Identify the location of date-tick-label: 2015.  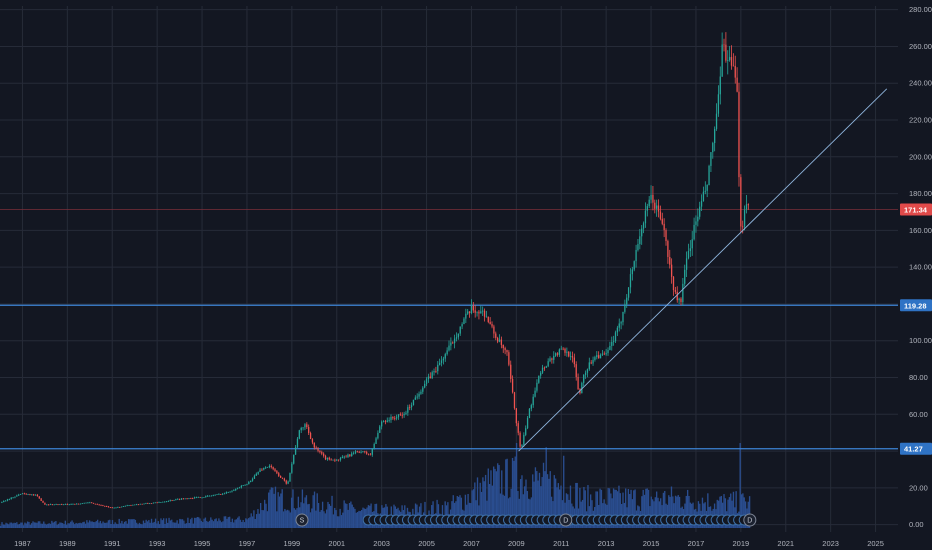
(651, 543).